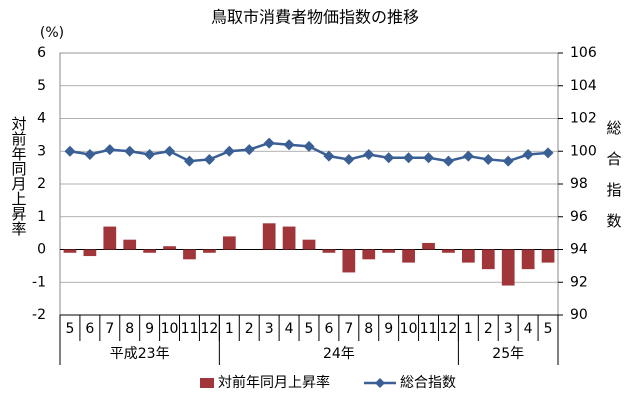 The width and height of the screenshot is (630, 400). I want to click on y2-tick-label: 104, so click(583, 86).